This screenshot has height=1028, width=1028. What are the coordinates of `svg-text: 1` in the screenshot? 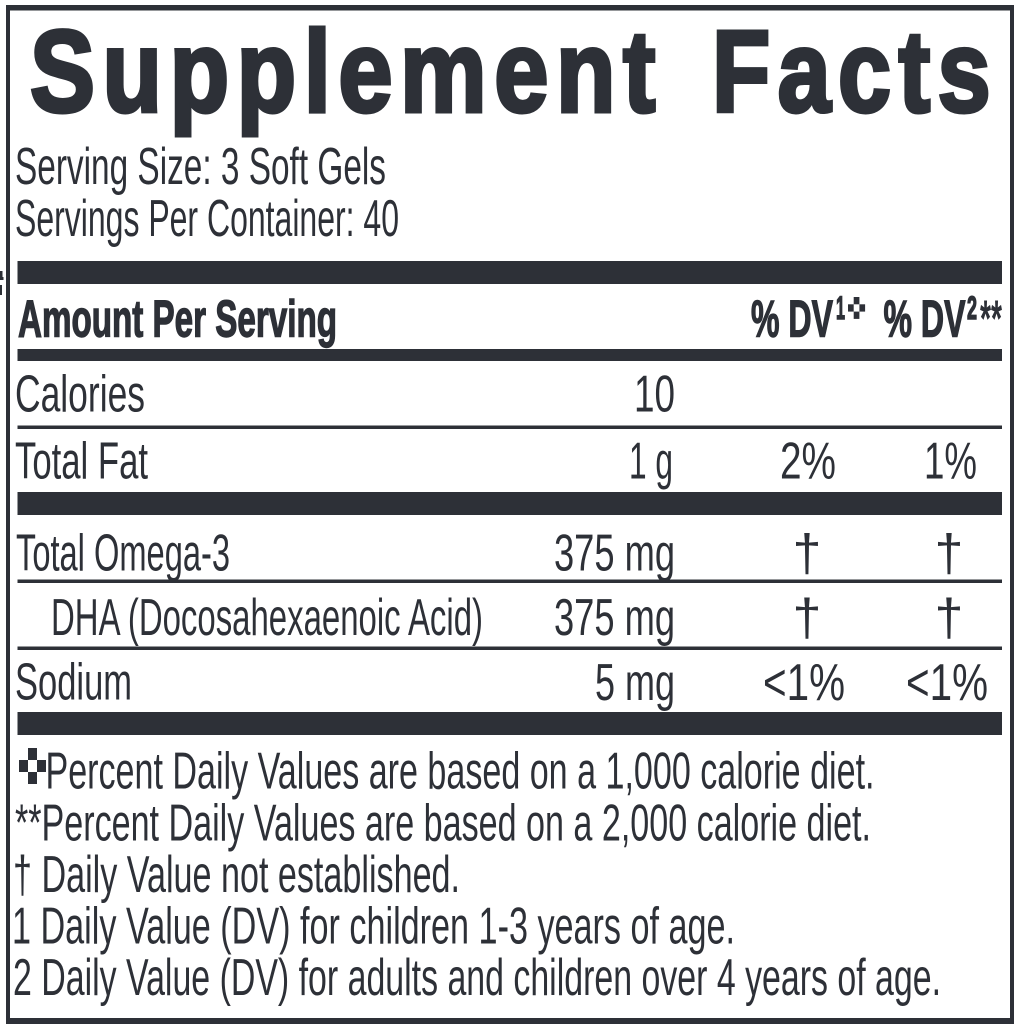 It's located at (840, 308).